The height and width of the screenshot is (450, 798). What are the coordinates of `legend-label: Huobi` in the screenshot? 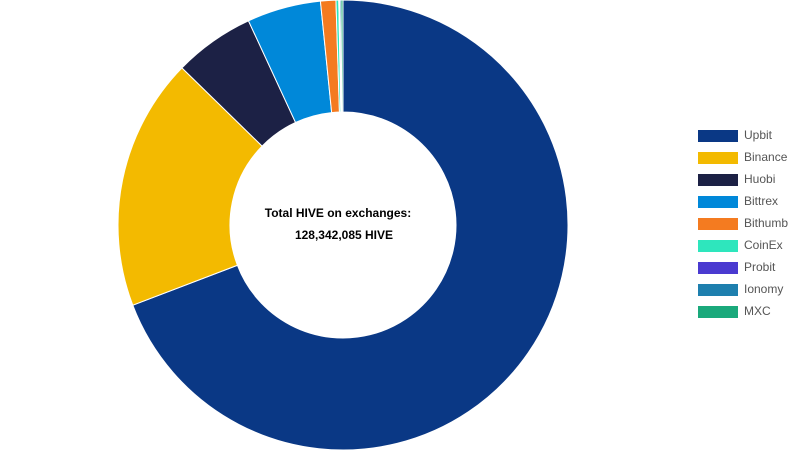 It's located at (759, 179).